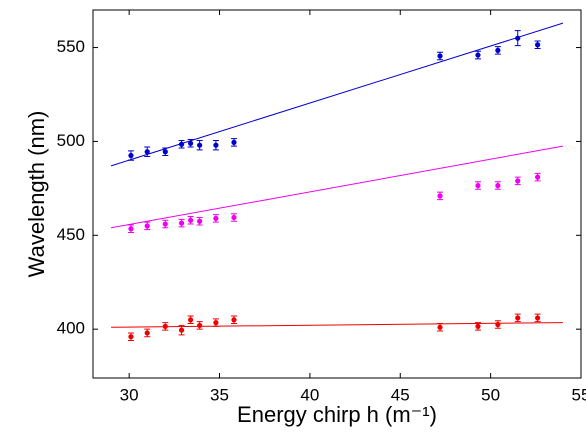 This screenshot has height=440, width=586. Describe the element at coordinates (71, 234) in the screenshot. I see `y-tick-label: 450` at that location.